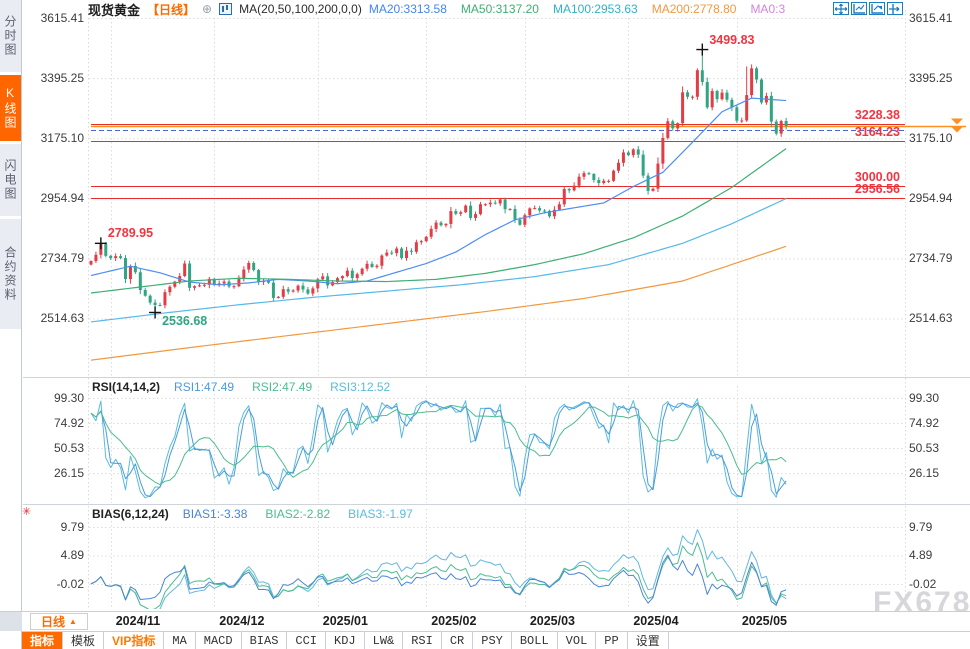 The height and width of the screenshot is (649, 970). I want to click on price-axis-label-right: 3175.10, so click(931, 138).